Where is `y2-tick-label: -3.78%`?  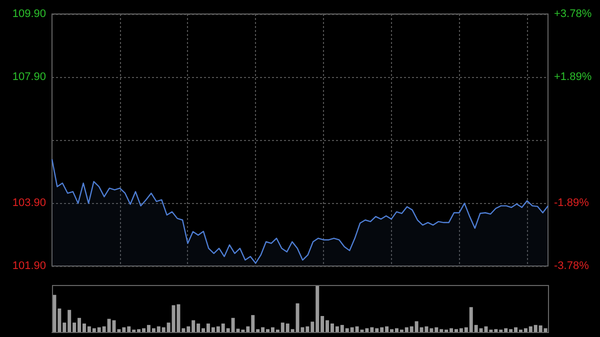 y2-tick-label: -3.78% is located at coordinates (572, 266).